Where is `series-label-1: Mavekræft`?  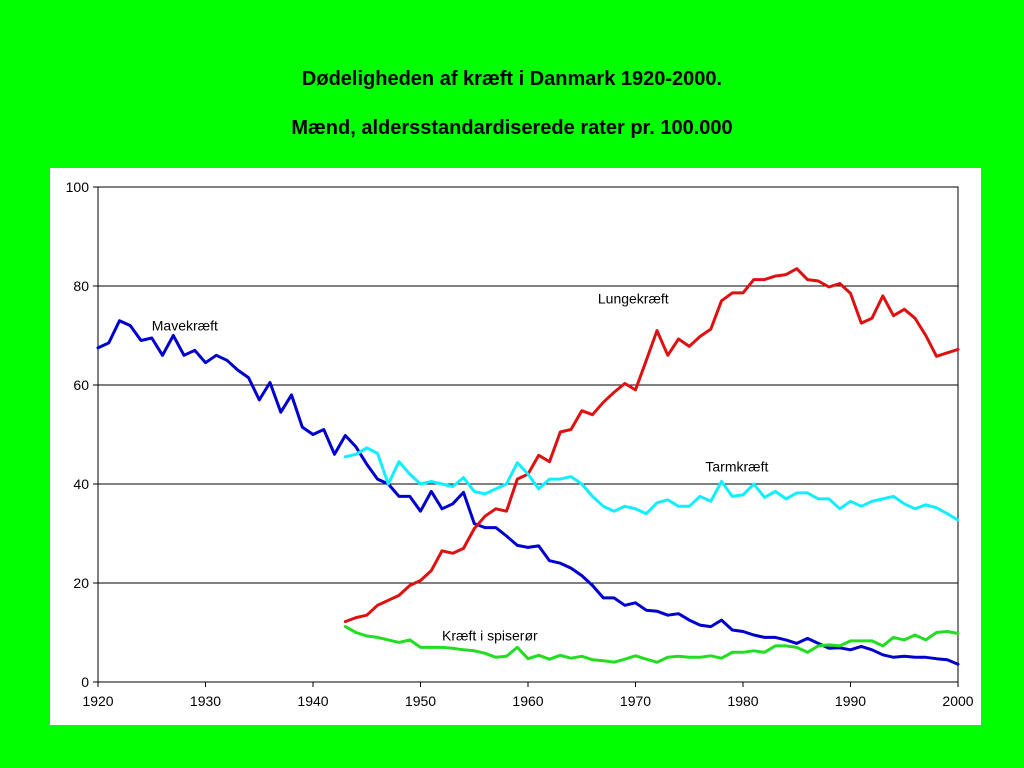 series-label-1: Mavekræft is located at coordinates (185, 326).